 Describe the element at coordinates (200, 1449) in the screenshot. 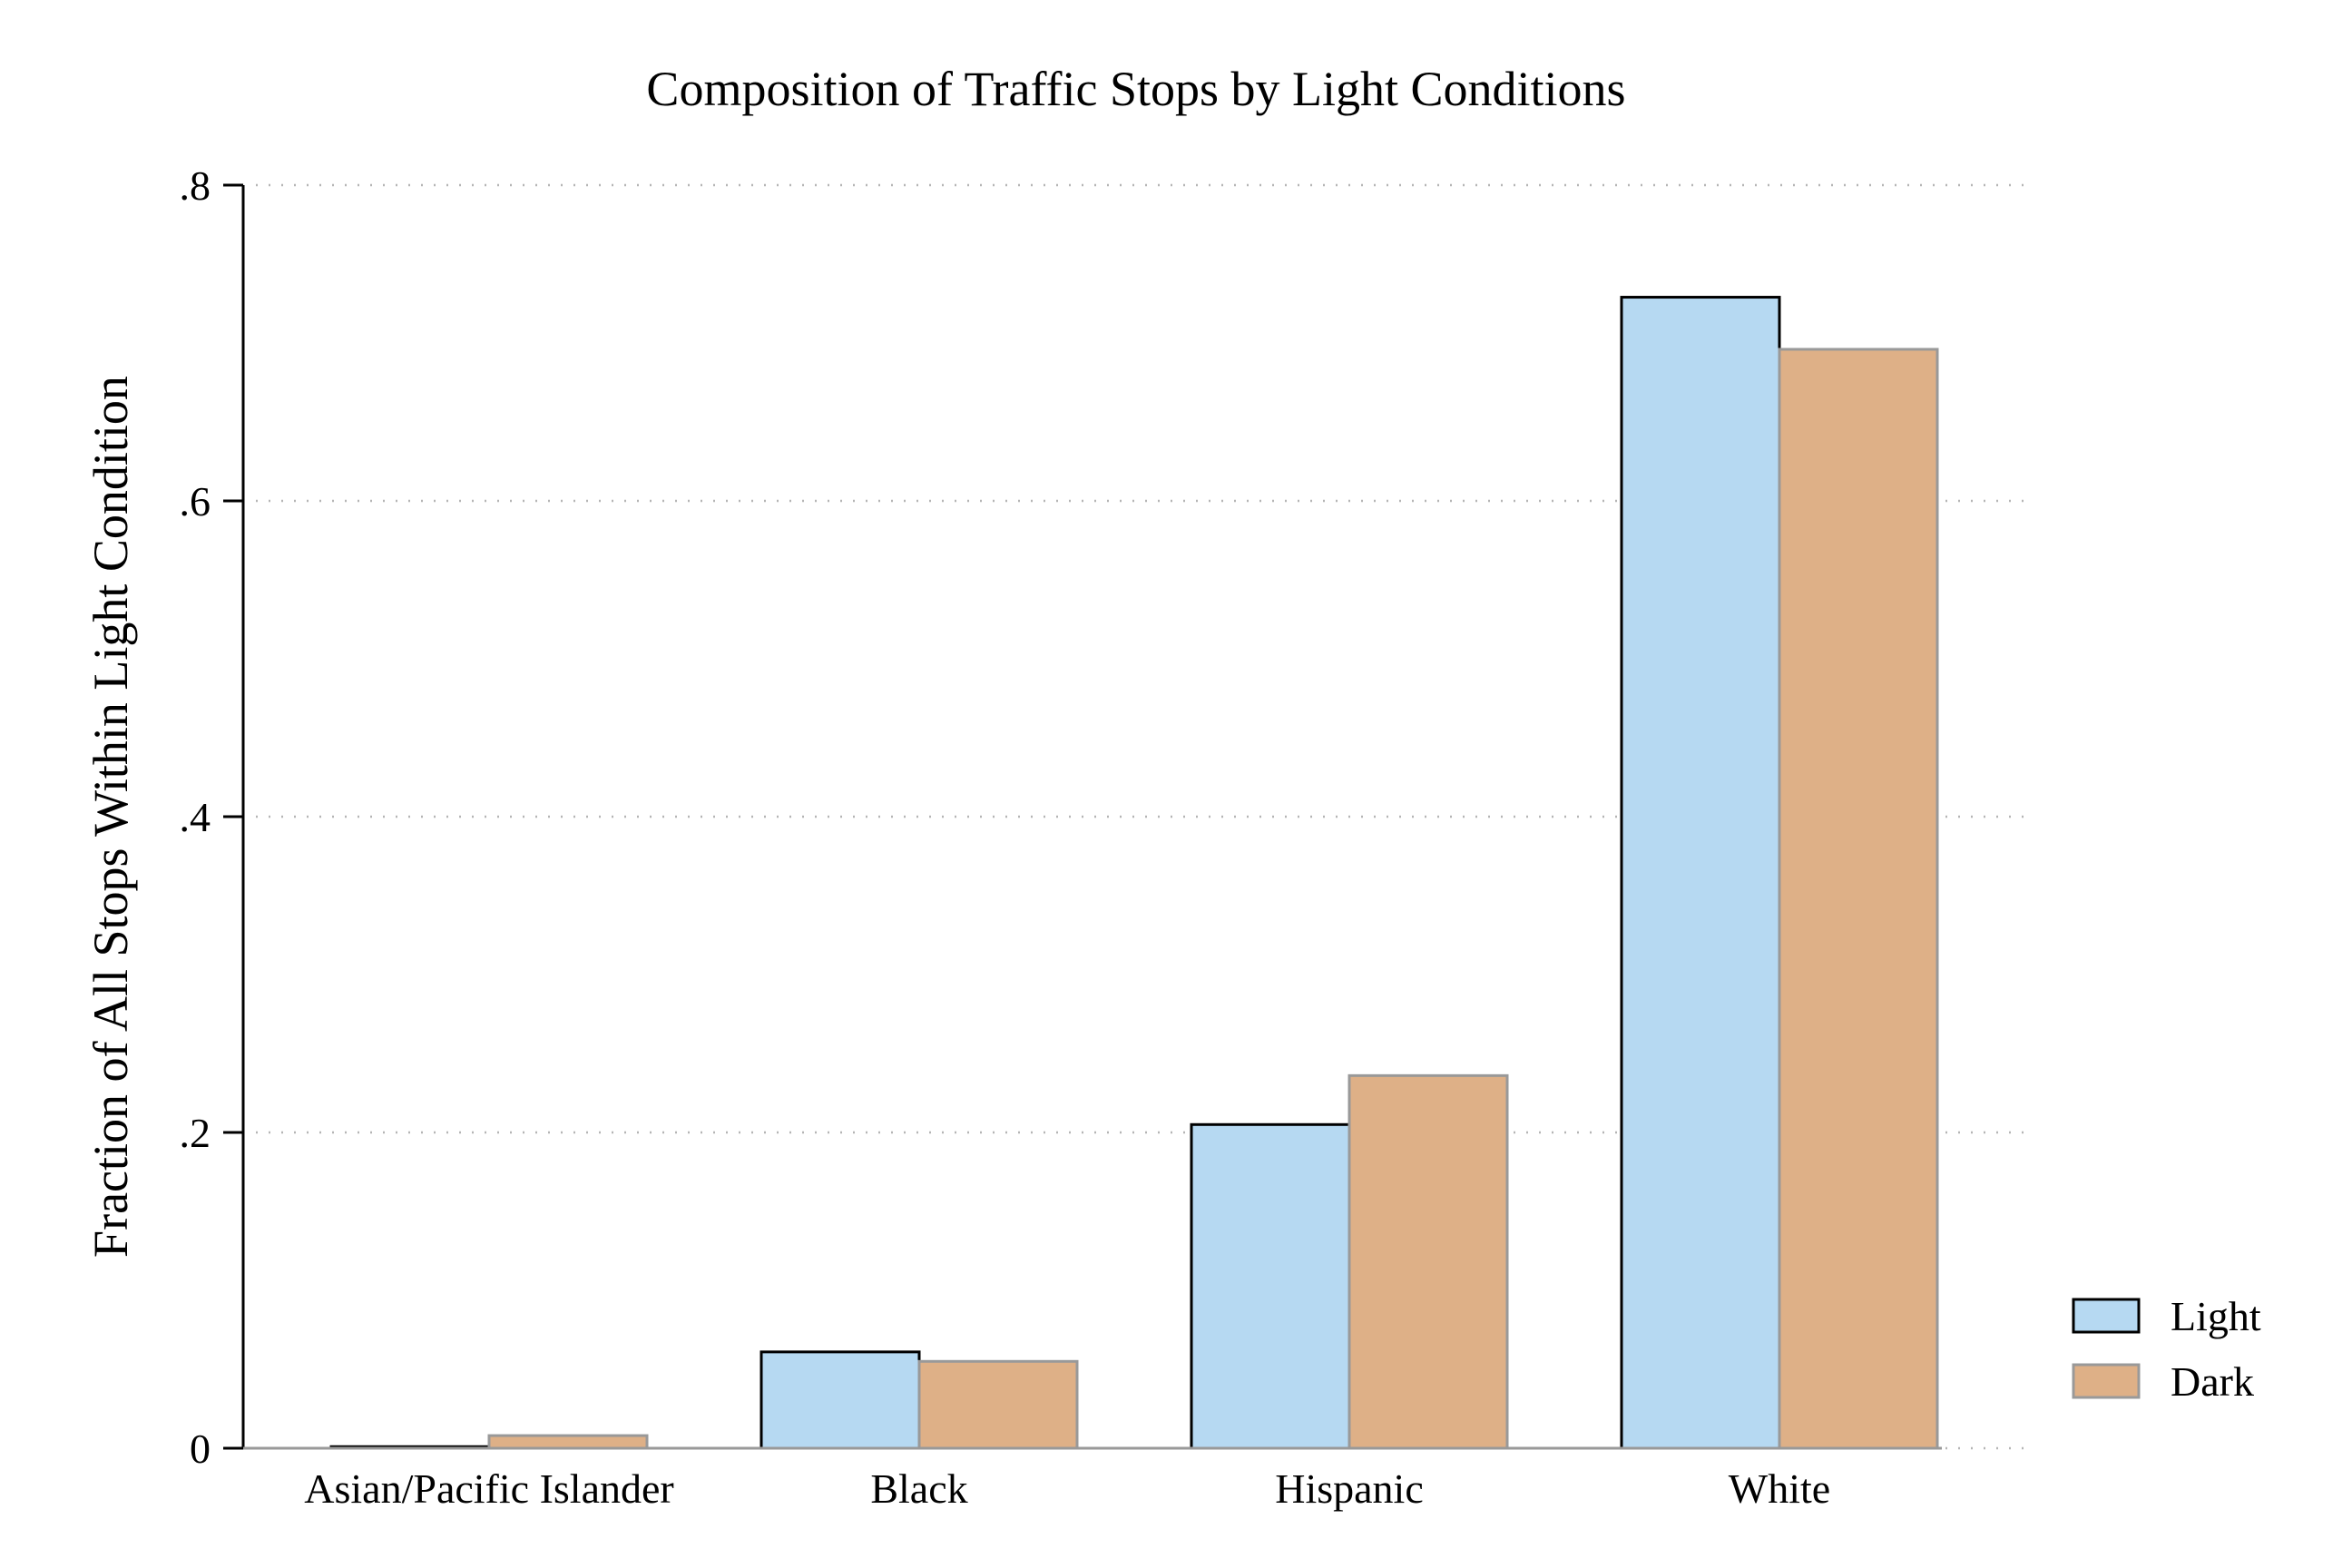

I see `y-tick-label: 0` at that location.